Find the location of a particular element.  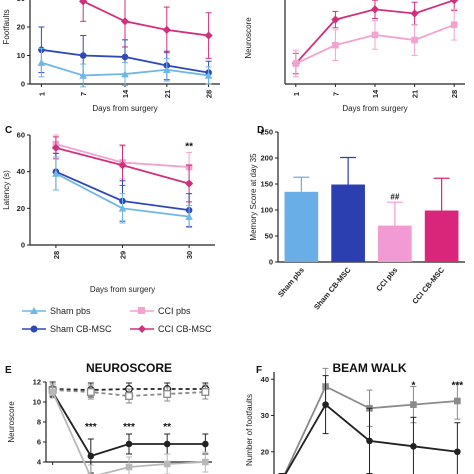

x-category-label: Sham CB-MSC is located at coordinates (332, 288).